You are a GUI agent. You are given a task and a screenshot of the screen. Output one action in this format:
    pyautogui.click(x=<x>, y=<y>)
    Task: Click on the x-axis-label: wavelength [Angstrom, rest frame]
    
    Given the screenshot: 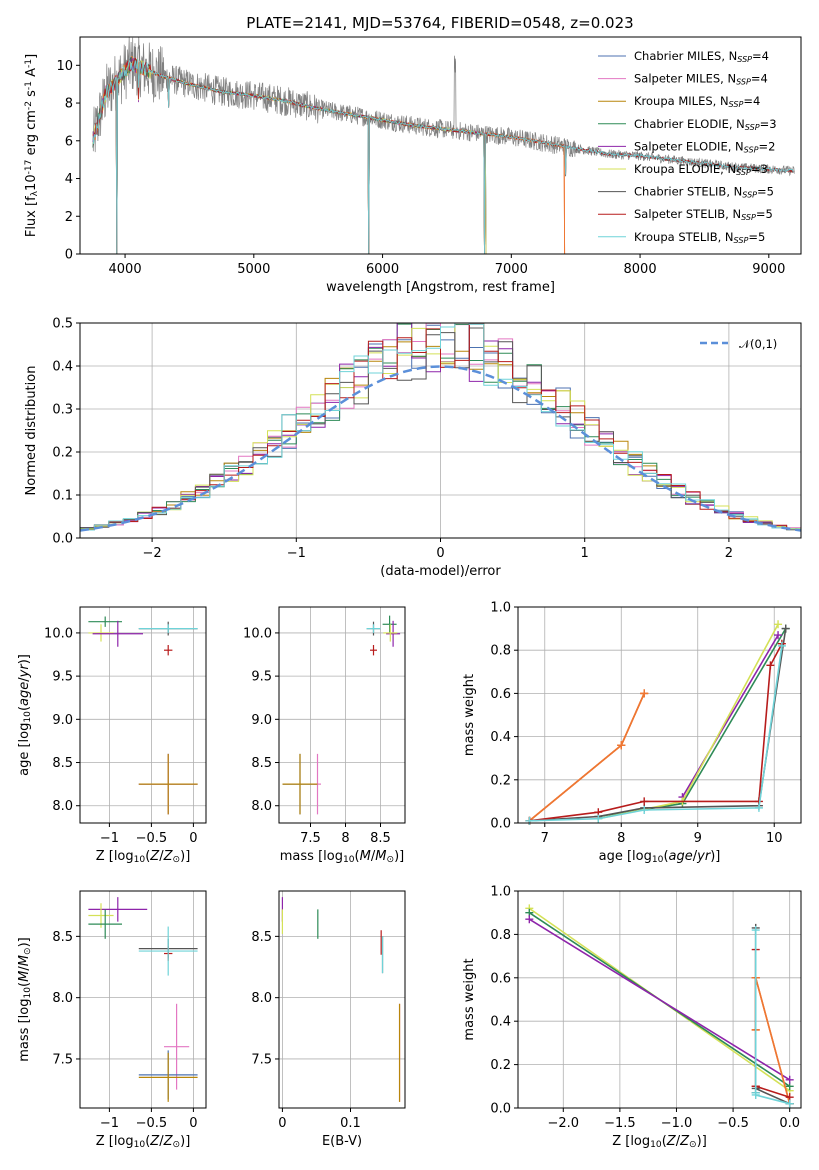 What is the action you would take?
    pyautogui.click(x=440, y=287)
    